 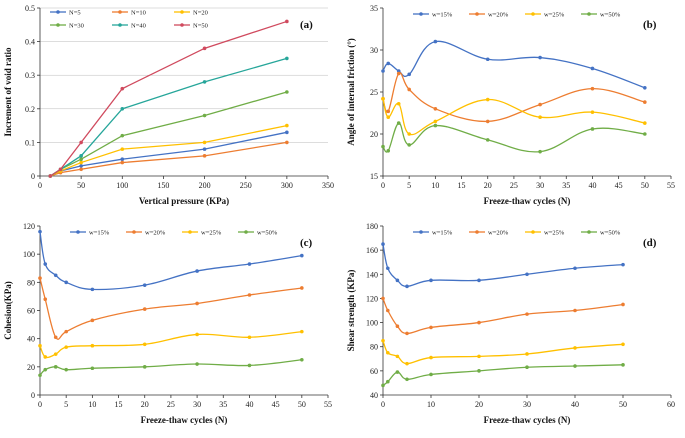 I want to click on y-tick-label: 35, so click(x=374, y=8).